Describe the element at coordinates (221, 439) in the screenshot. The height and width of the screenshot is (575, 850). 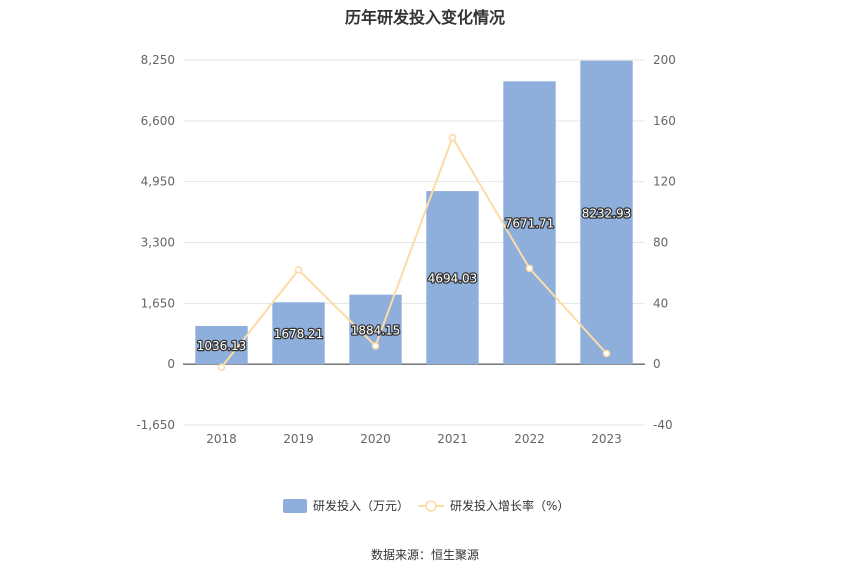
I see `x-tick-label: 2018` at that location.